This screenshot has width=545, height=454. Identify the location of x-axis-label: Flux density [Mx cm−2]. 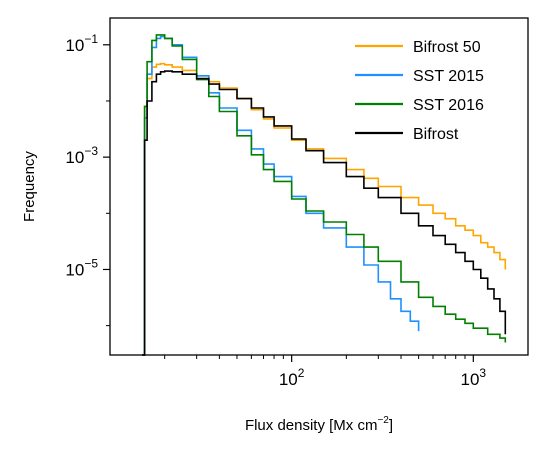
(319, 424).